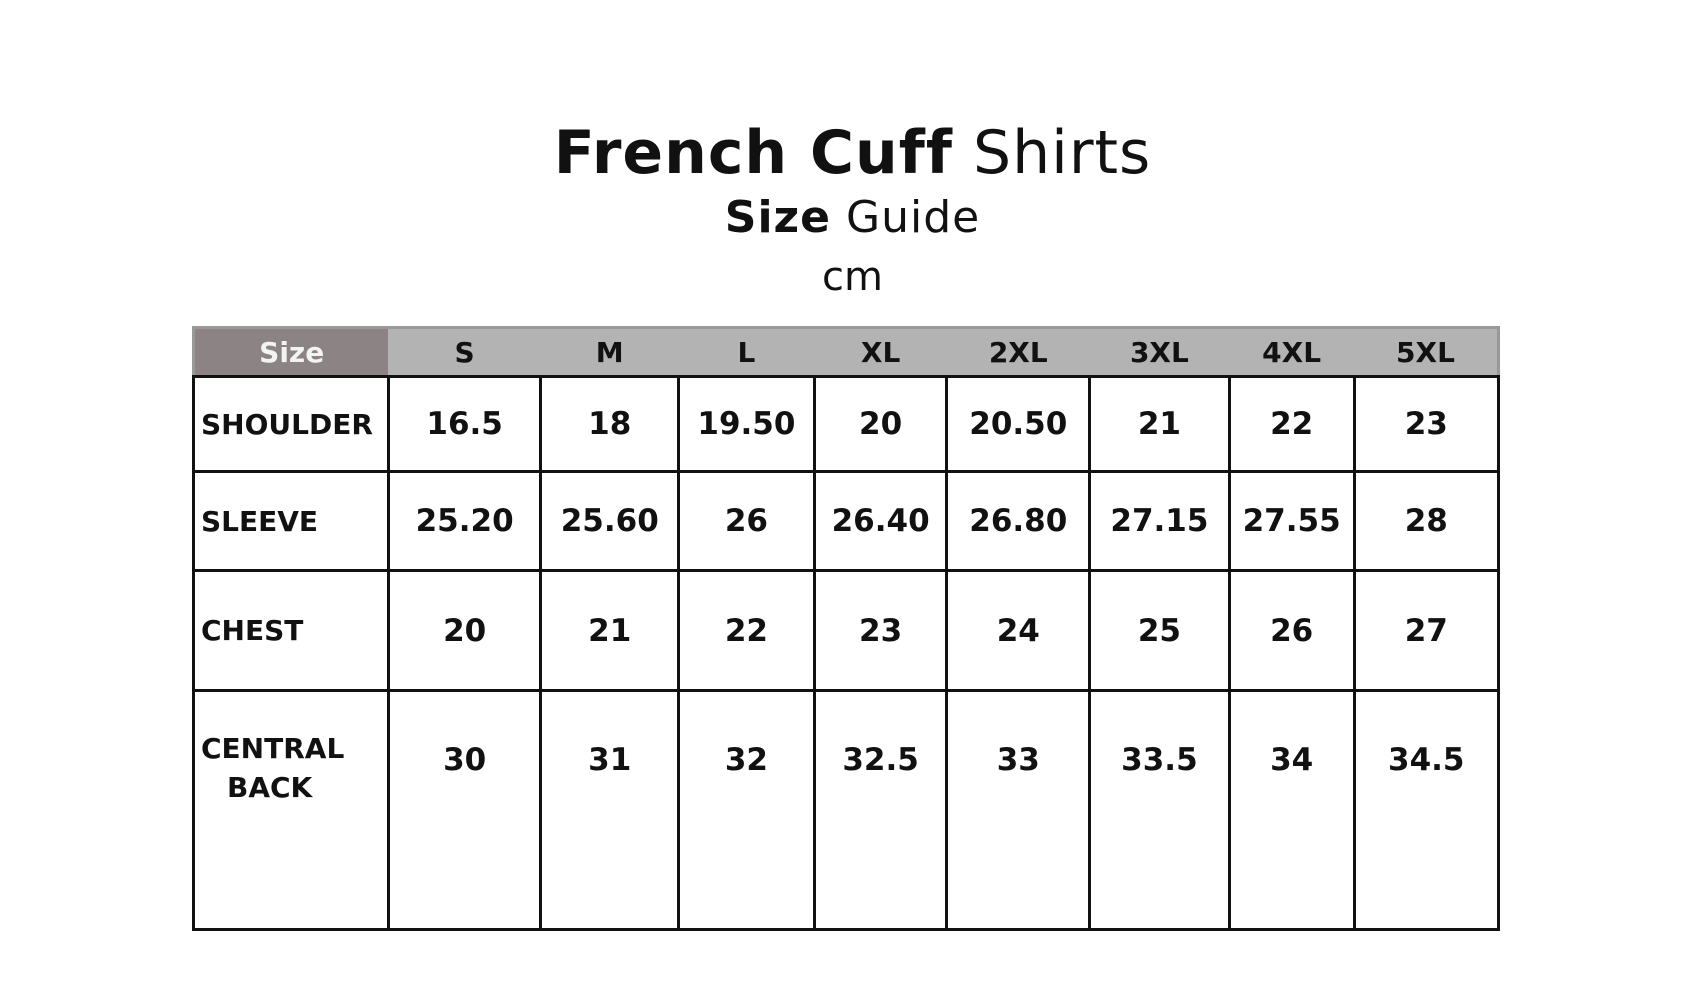 The width and height of the screenshot is (1705, 1008). I want to click on measurement-cell: 25.20, so click(464, 521).